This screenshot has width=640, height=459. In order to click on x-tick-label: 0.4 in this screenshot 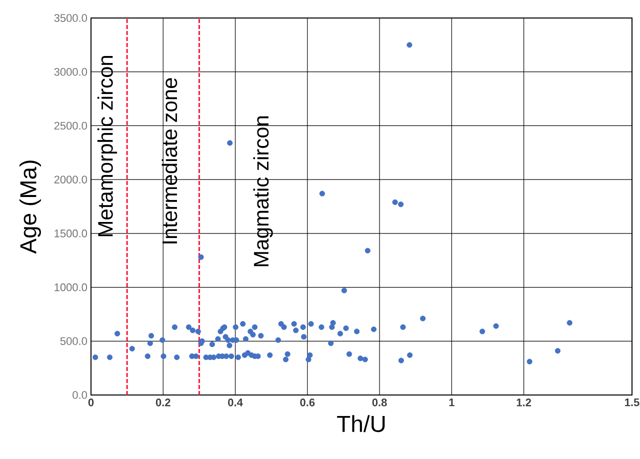, I will do `click(235, 402)`.